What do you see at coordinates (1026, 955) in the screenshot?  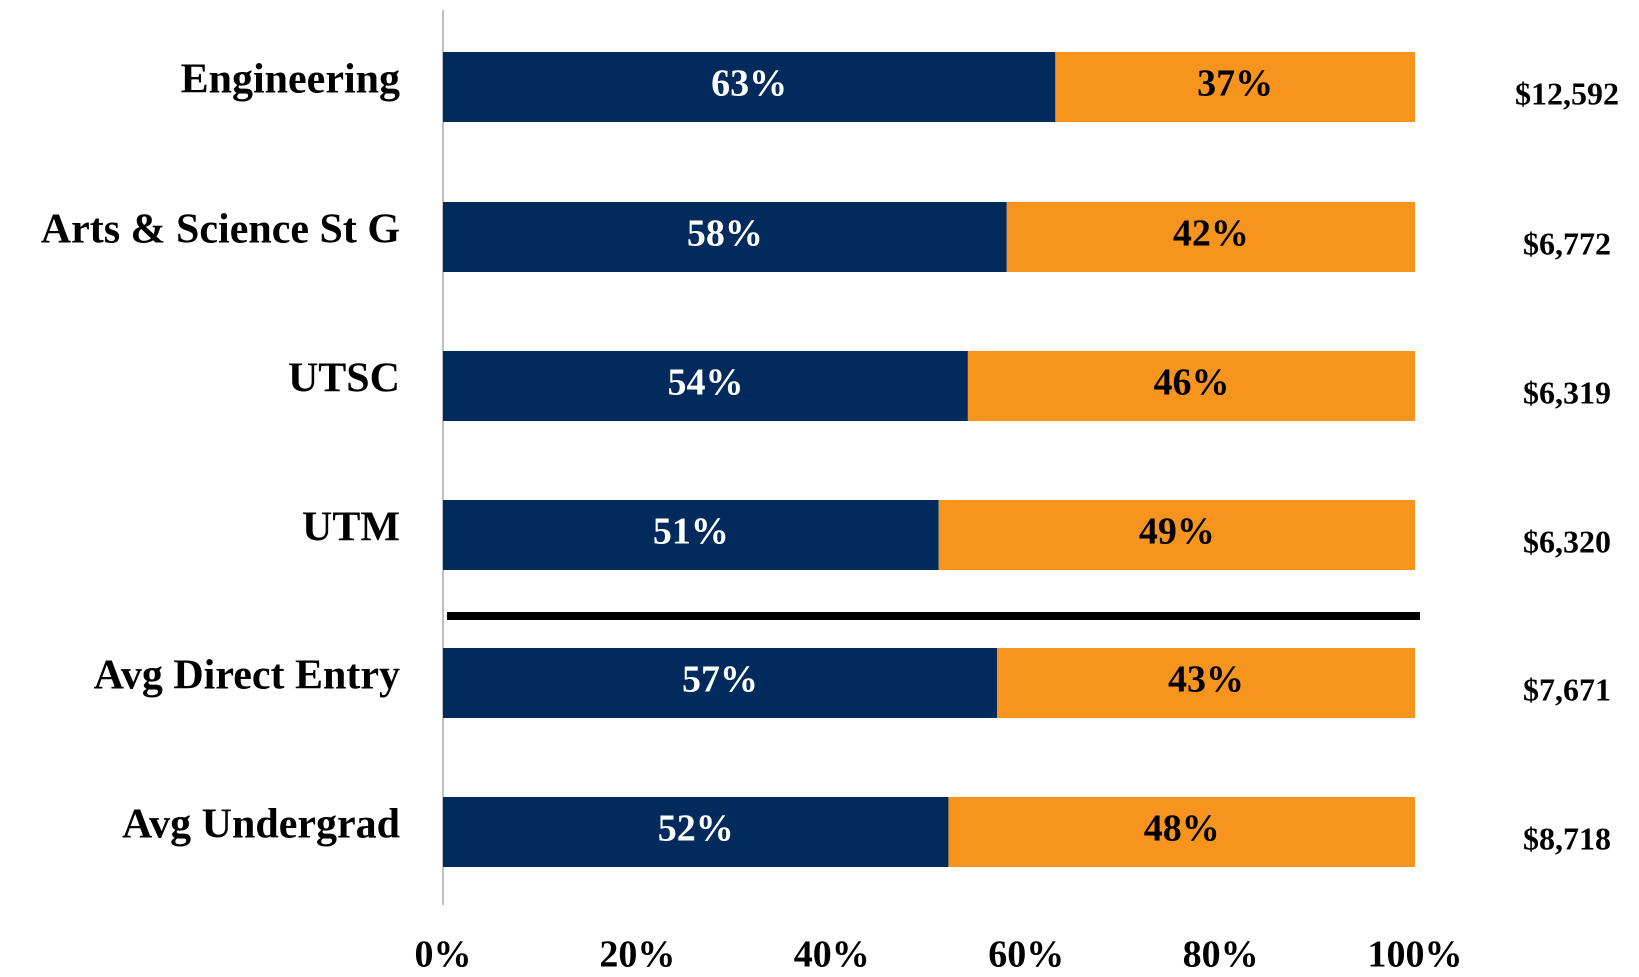 I see `x-tick-label: 60%` at bounding box center [1026, 955].